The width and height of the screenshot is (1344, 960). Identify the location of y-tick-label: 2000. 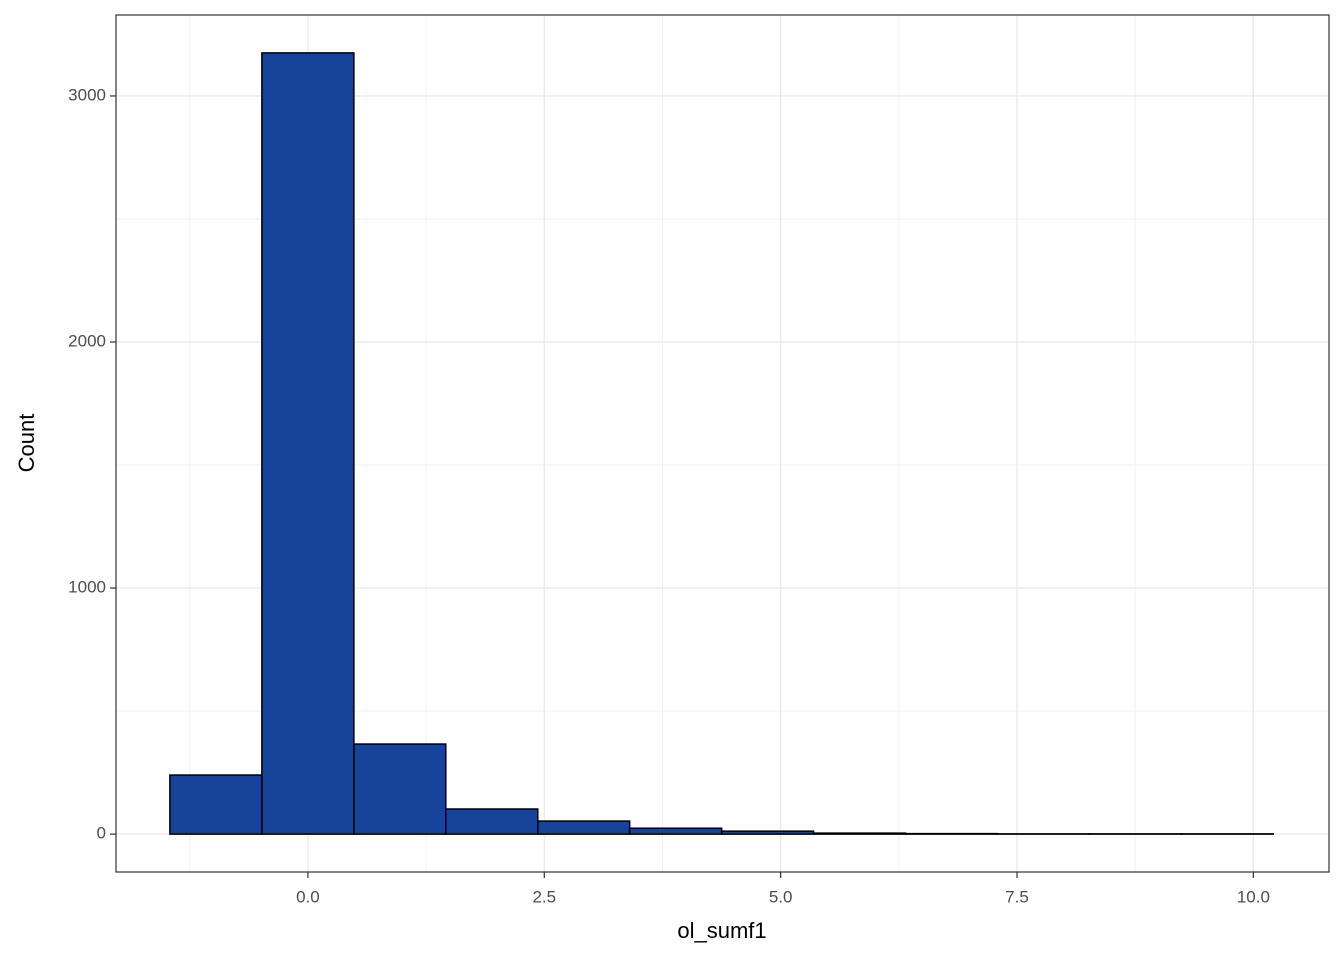
(87, 340).